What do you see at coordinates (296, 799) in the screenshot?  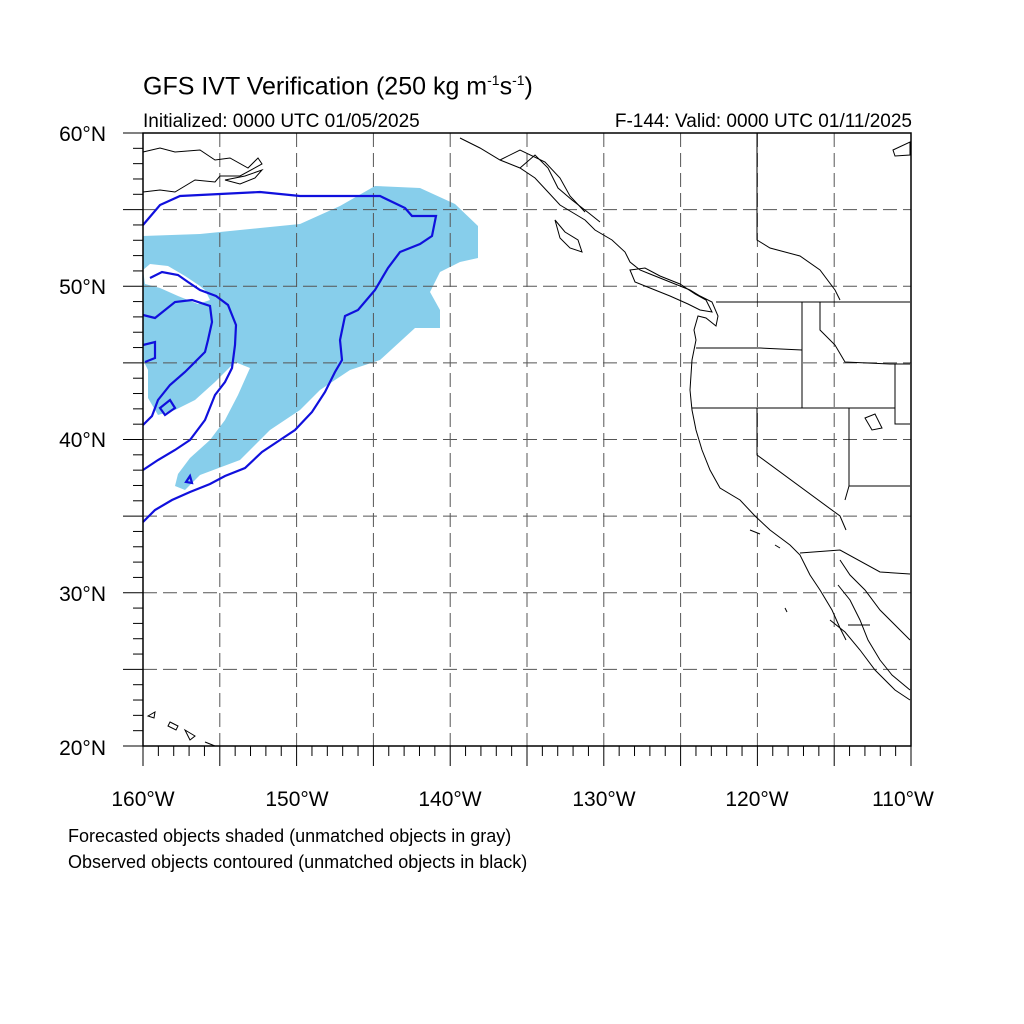 I see `lon-label-150w: 150°W` at bounding box center [296, 799].